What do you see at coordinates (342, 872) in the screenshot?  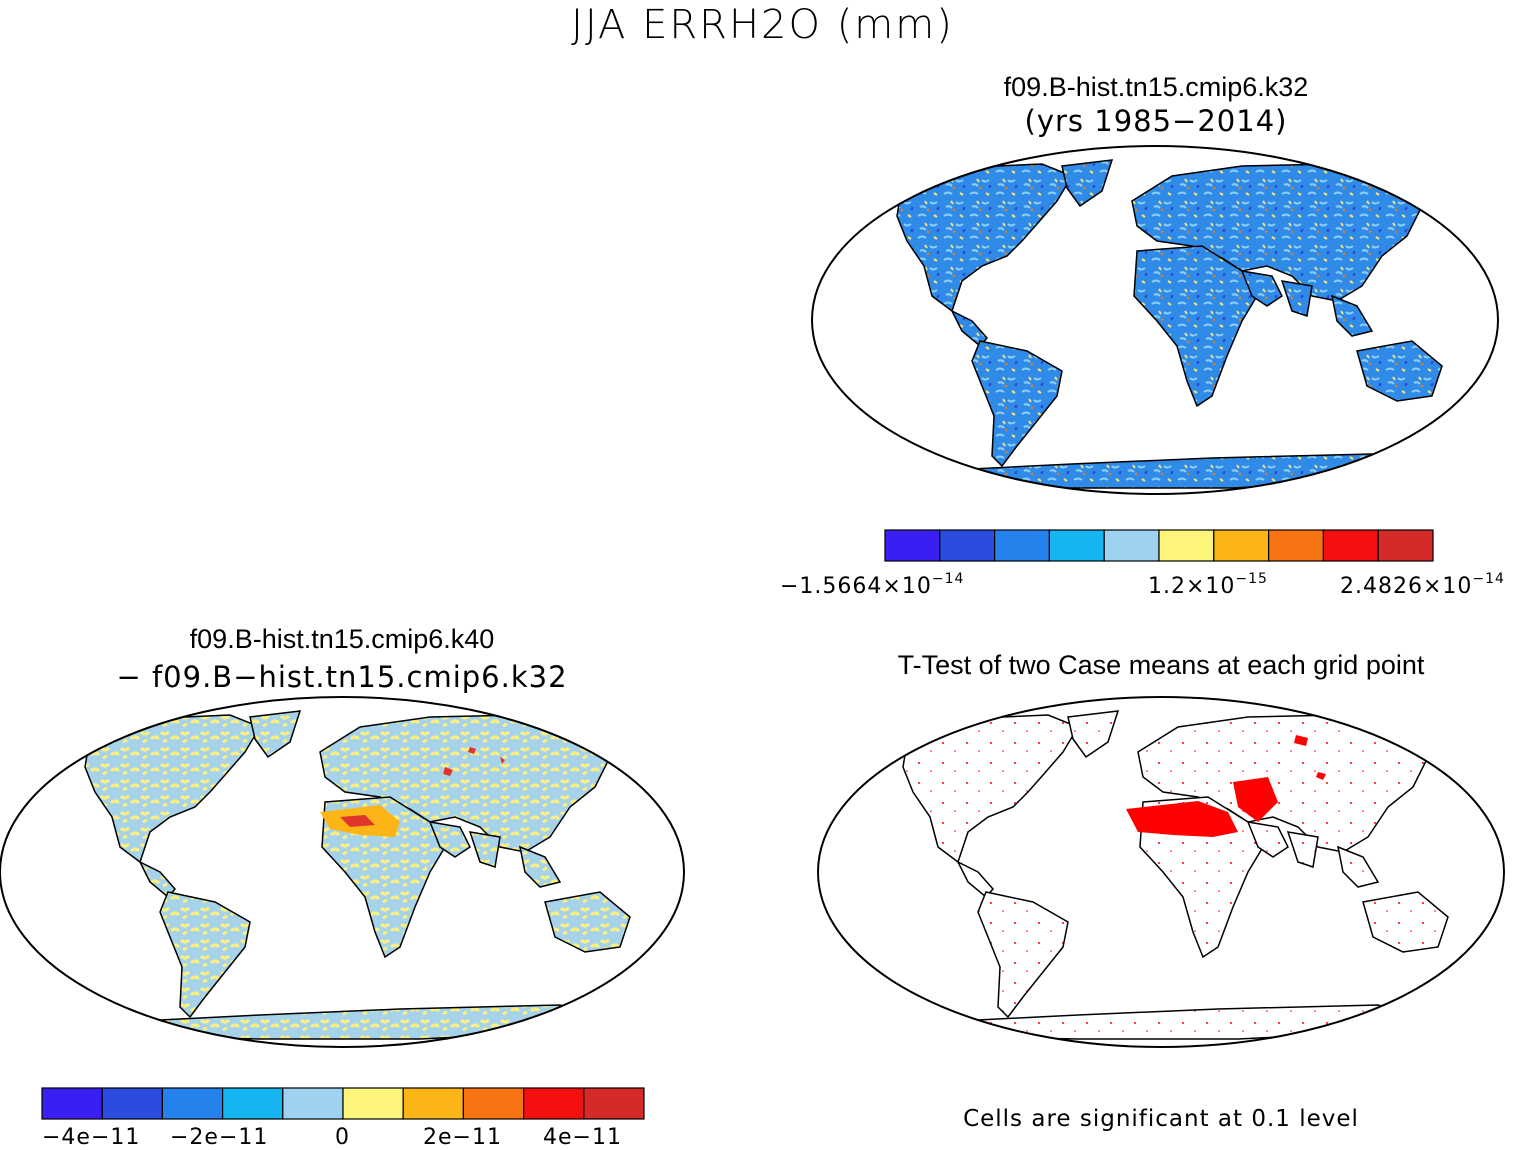 I see `bottom-left-map` at bounding box center [342, 872].